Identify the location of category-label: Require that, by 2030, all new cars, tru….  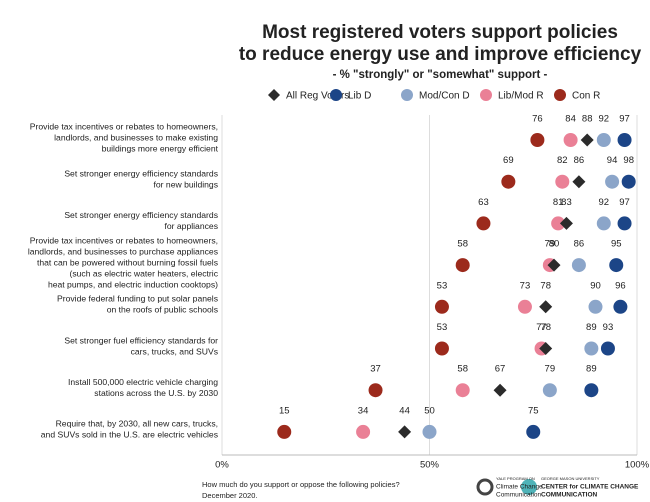
(137, 424).